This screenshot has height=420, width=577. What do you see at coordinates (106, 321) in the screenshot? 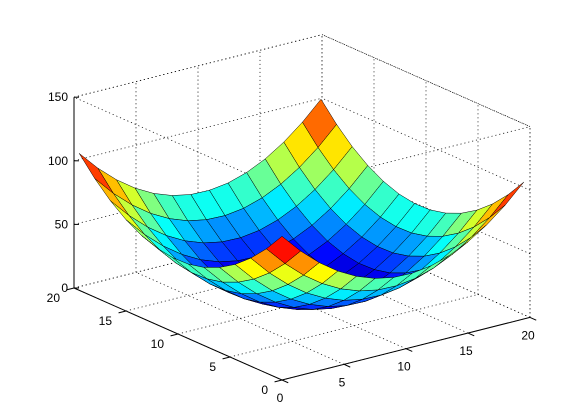
I see `y-tick-label: 15` at bounding box center [106, 321].